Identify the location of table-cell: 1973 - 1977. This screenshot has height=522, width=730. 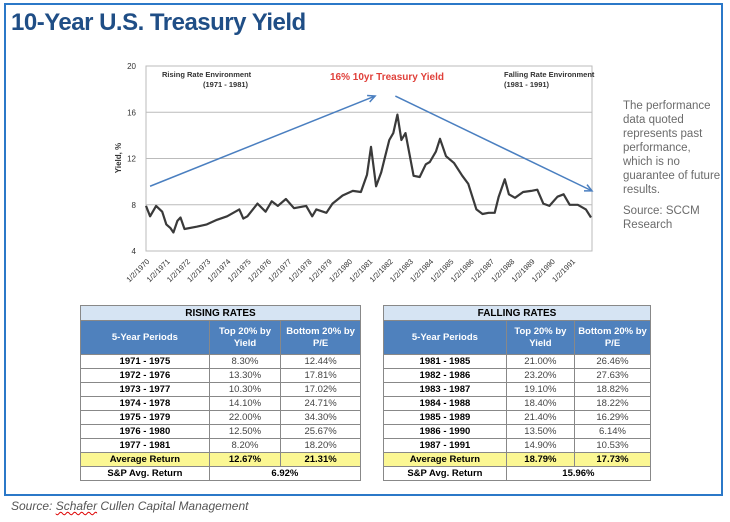
(145, 389).